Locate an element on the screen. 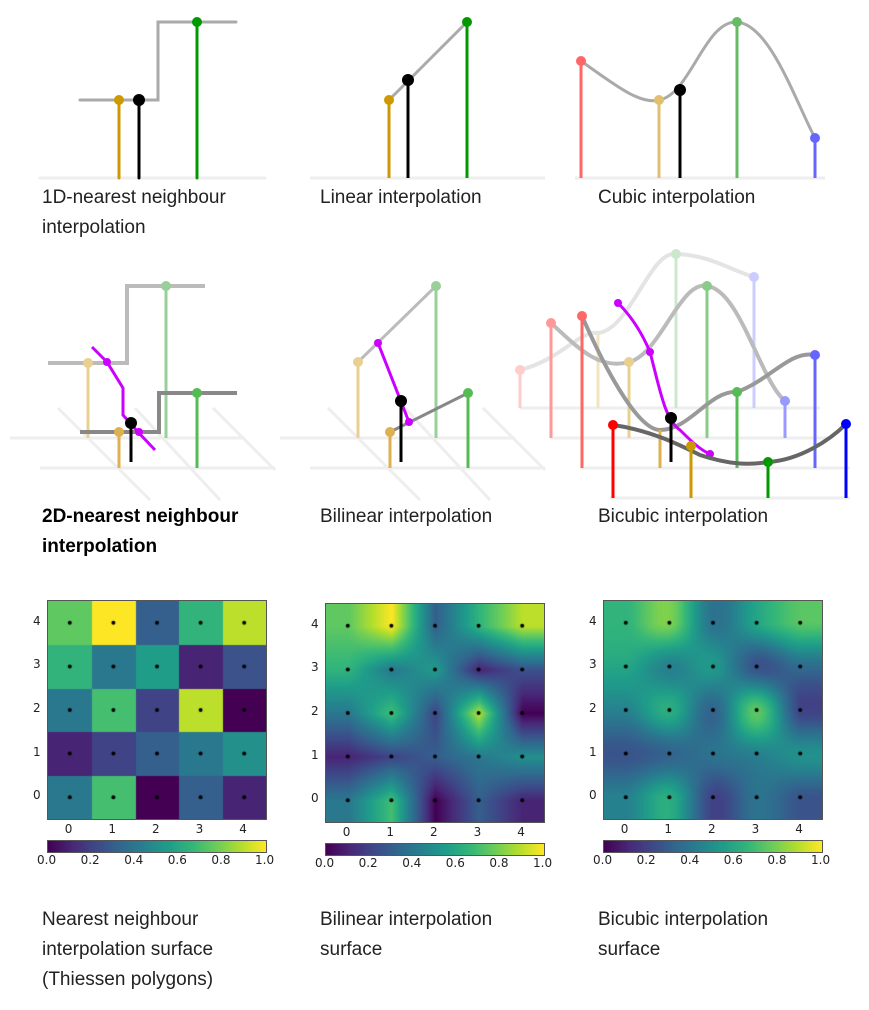 This screenshot has height=1010, width=869. caption-linear: Linear interpolation is located at coordinates (401, 197).